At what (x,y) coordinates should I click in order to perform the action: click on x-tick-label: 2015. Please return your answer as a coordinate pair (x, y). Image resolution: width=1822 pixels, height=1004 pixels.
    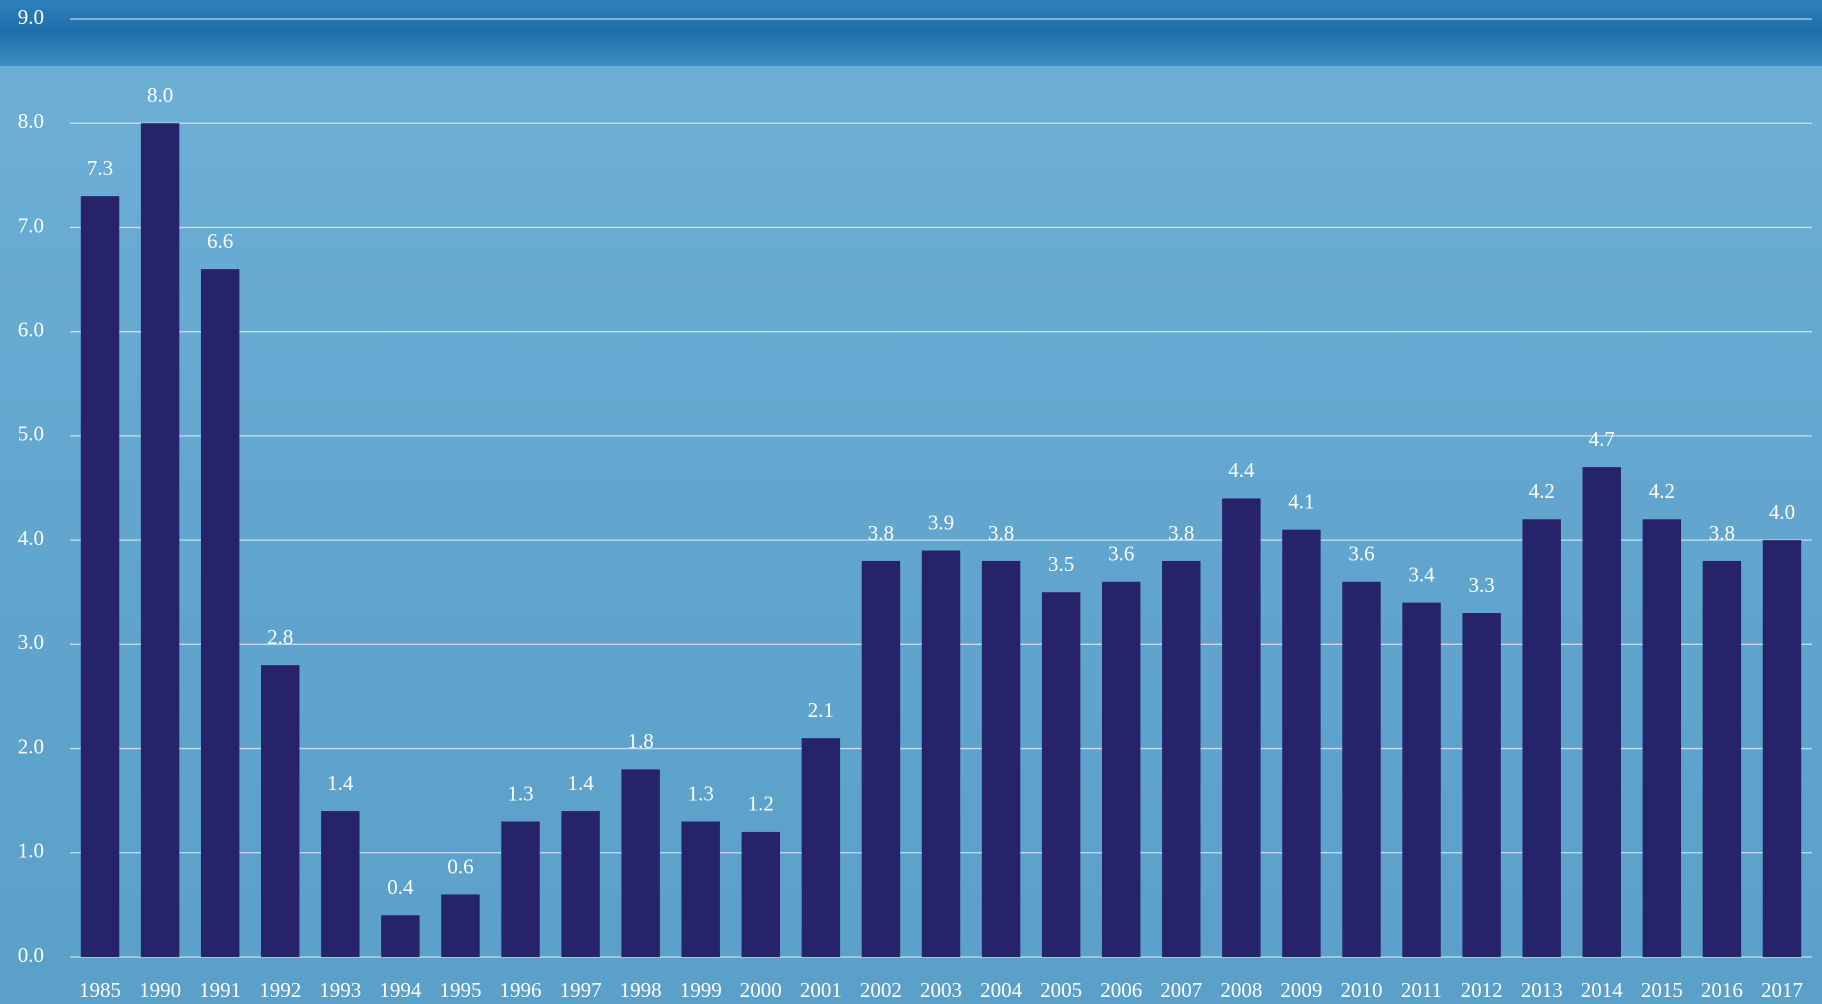
    Looking at the image, I should click on (1662, 990).